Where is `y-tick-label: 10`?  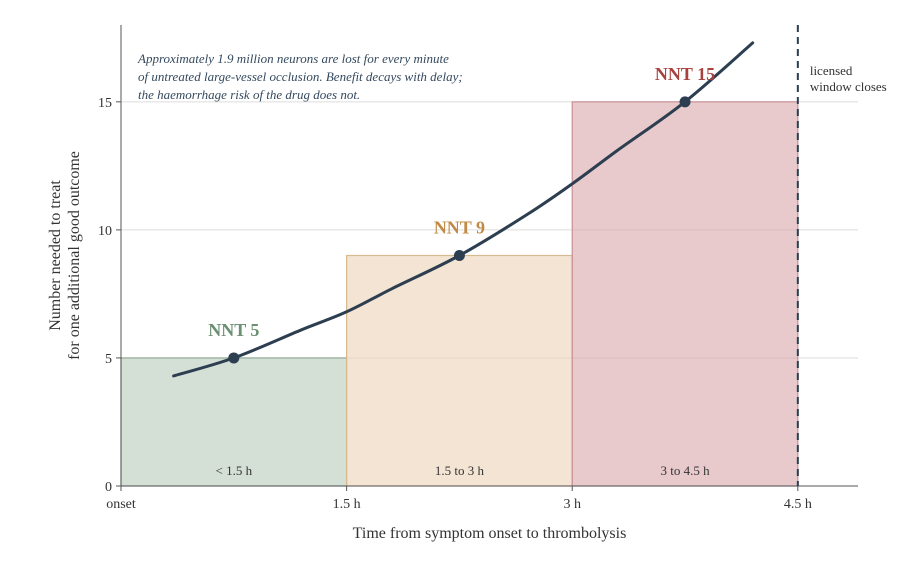 y-tick-label: 10 is located at coordinates (105, 231).